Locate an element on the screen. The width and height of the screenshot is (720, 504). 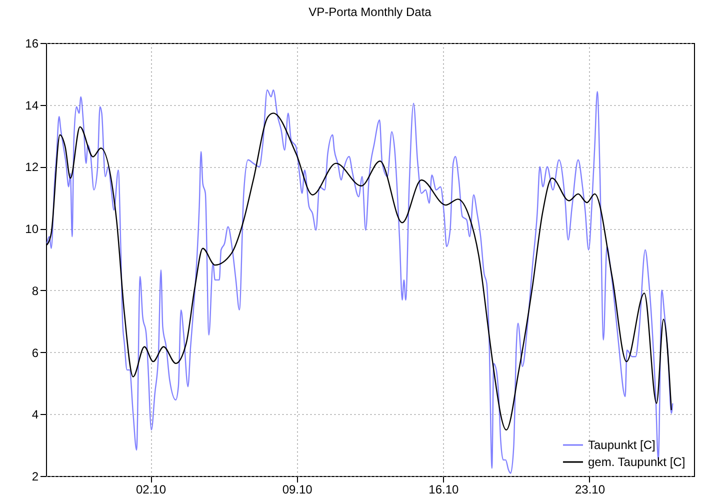
y-tick-label: 10 is located at coordinates (32, 229).